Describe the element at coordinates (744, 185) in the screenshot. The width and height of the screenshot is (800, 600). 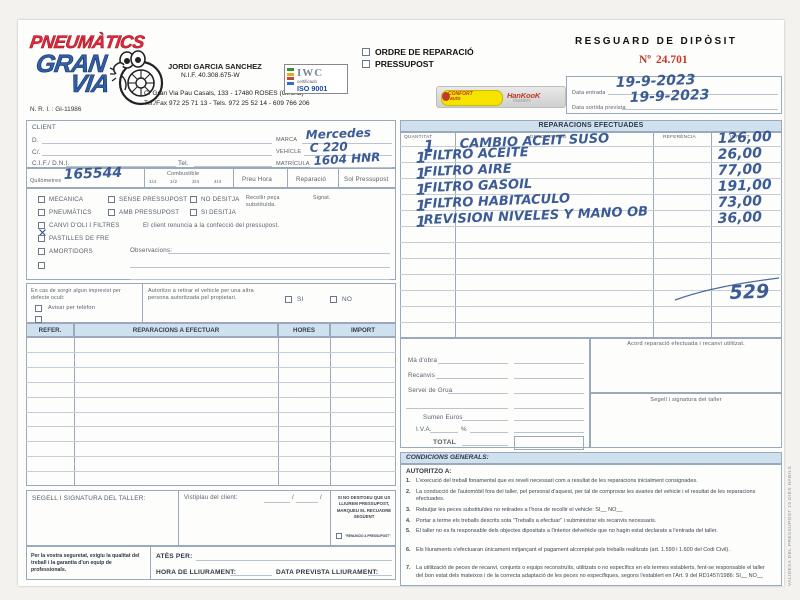
I see `done-row-import: 191,00` at that location.